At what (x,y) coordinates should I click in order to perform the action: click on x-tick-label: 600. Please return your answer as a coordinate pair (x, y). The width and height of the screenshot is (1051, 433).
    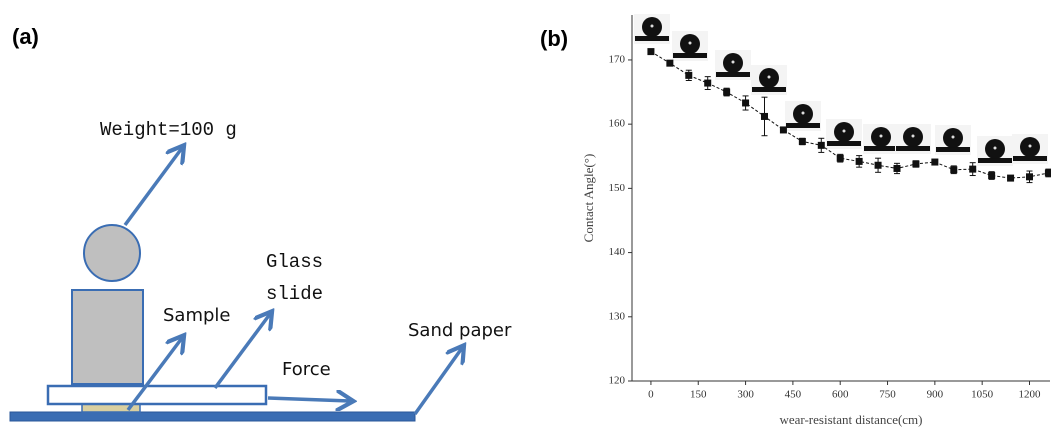
    Looking at the image, I should click on (840, 395).